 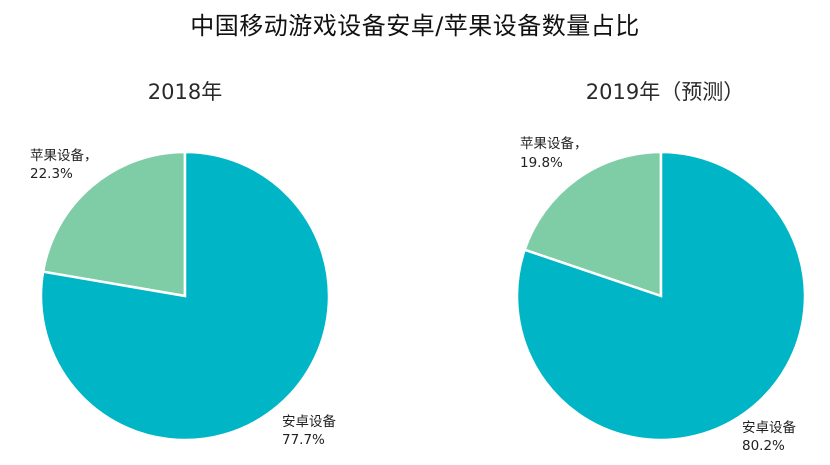 I want to click on page-title: 中国移动游戏设备安卓/苹果设备数量占比, so click(x=415, y=26).